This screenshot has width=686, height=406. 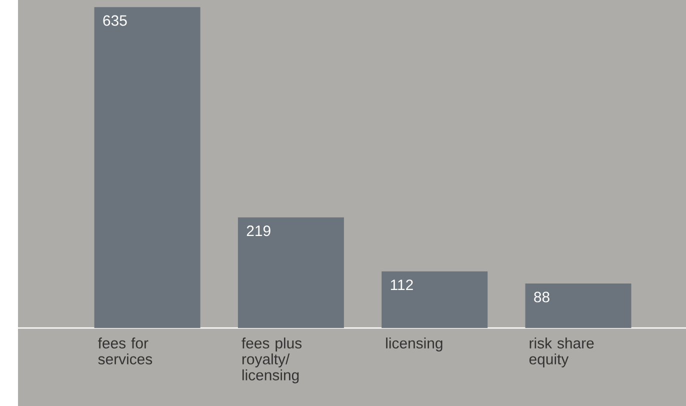 What do you see at coordinates (258, 231) in the screenshot?
I see `data-label: 219` at bounding box center [258, 231].